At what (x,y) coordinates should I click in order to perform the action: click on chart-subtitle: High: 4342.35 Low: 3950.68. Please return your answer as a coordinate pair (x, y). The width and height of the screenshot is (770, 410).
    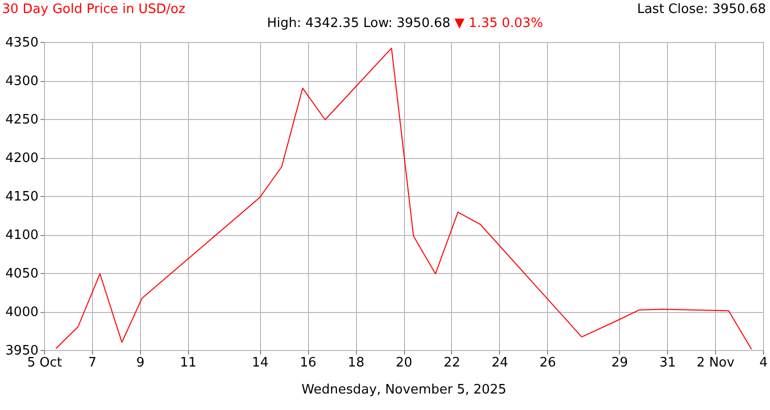
    Looking at the image, I should click on (358, 23).